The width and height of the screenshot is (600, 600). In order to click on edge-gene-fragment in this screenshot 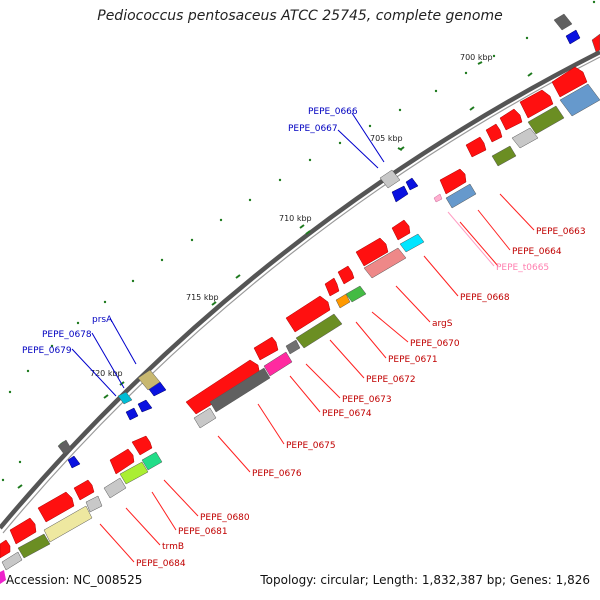, I will do `click(3, 577)`.